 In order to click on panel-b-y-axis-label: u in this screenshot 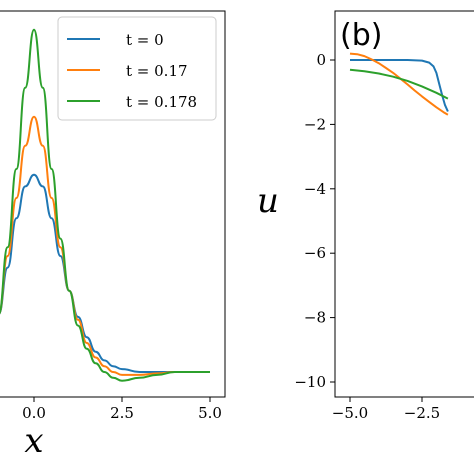, I will do `click(268, 201)`.